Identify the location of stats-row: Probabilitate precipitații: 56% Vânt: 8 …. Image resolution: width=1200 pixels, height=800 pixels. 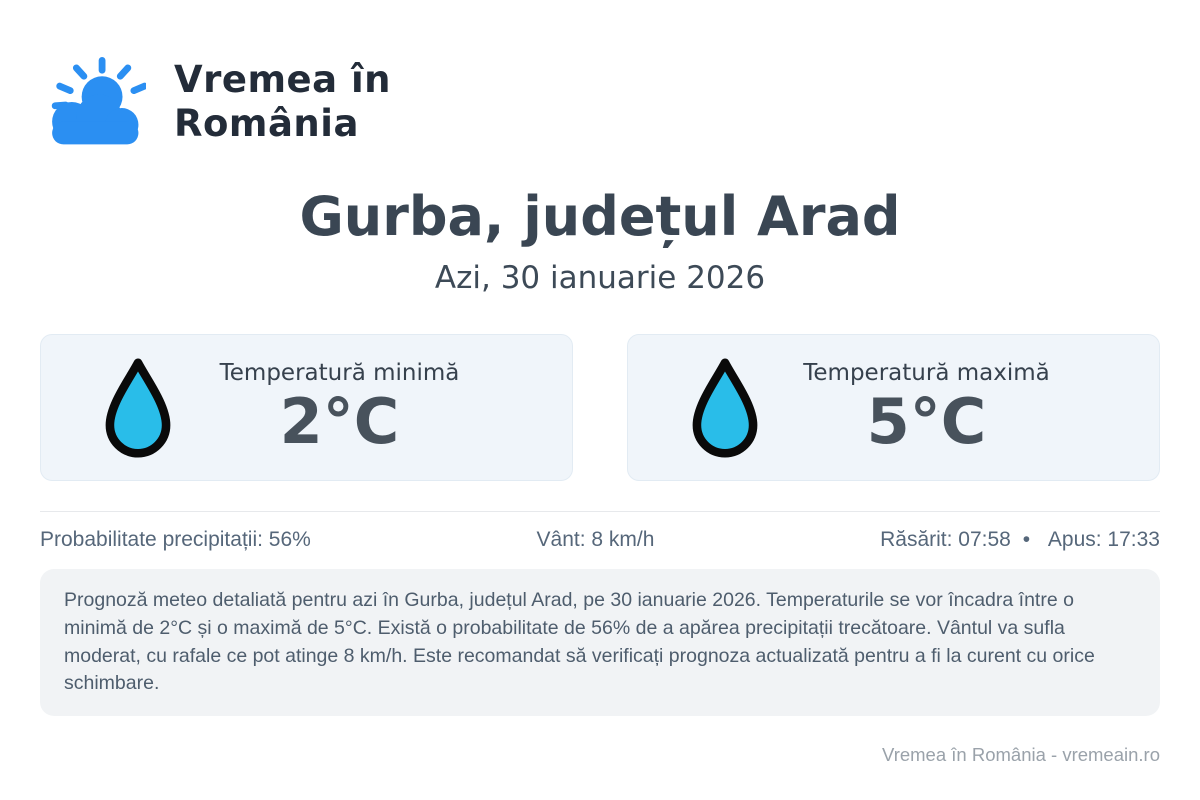
(600, 540).